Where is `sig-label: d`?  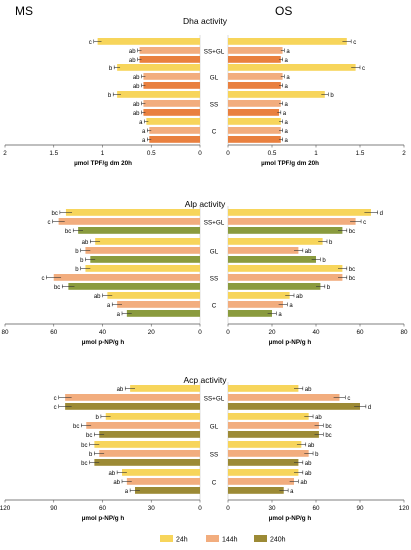
sig-label: d is located at coordinates (381, 214).